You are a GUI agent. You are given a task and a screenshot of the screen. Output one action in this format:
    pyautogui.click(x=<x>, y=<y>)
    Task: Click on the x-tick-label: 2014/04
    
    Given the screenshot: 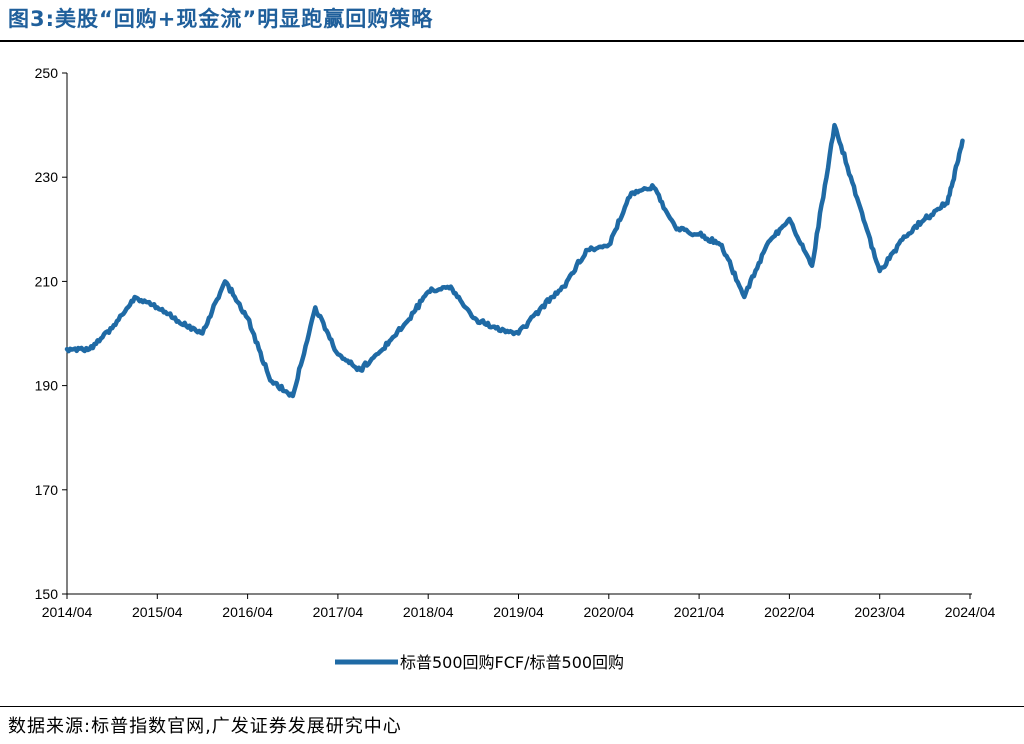 What is the action you would take?
    pyautogui.click(x=67, y=612)
    